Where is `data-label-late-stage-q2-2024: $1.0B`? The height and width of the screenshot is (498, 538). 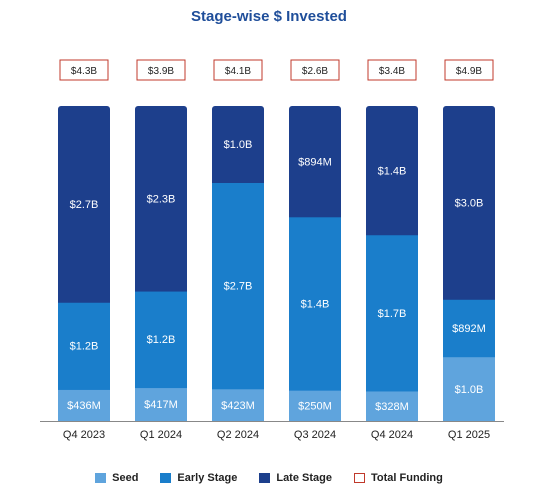
data-label-late-stage-q2-2024: $1.0B is located at coordinates (238, 145).